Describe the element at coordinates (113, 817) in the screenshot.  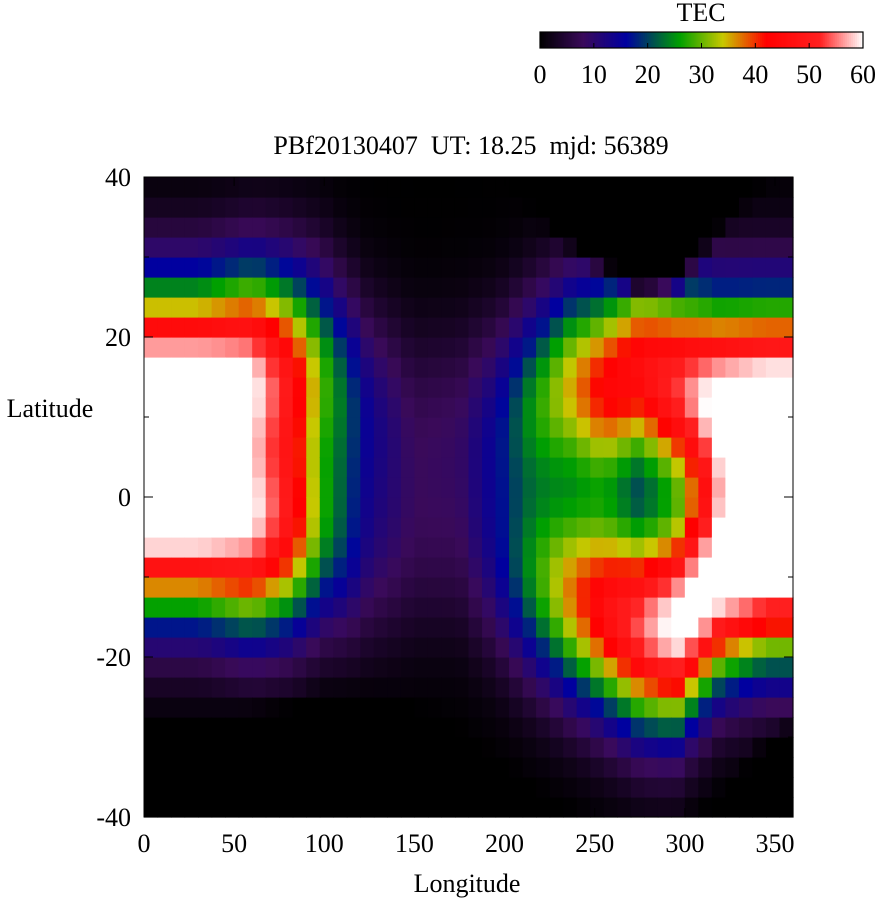
I see `y-tick-label: -40` at that location.